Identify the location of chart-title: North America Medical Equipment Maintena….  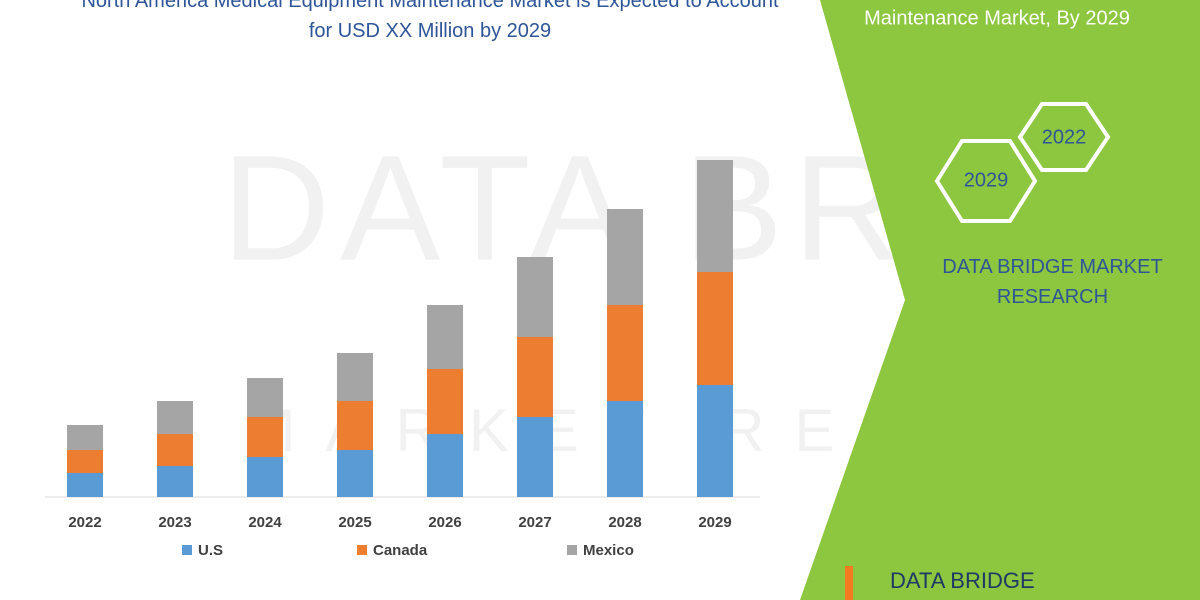
(430, 21).